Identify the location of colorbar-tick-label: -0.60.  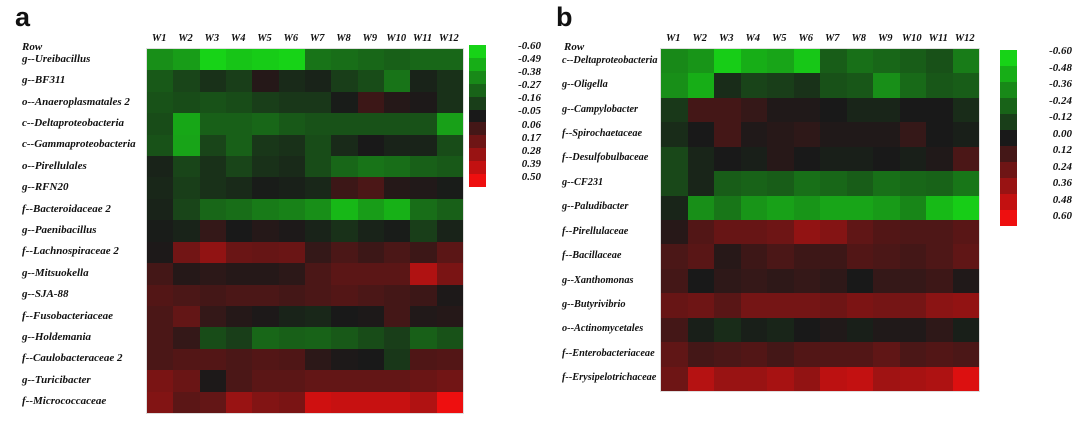
(529, 46).